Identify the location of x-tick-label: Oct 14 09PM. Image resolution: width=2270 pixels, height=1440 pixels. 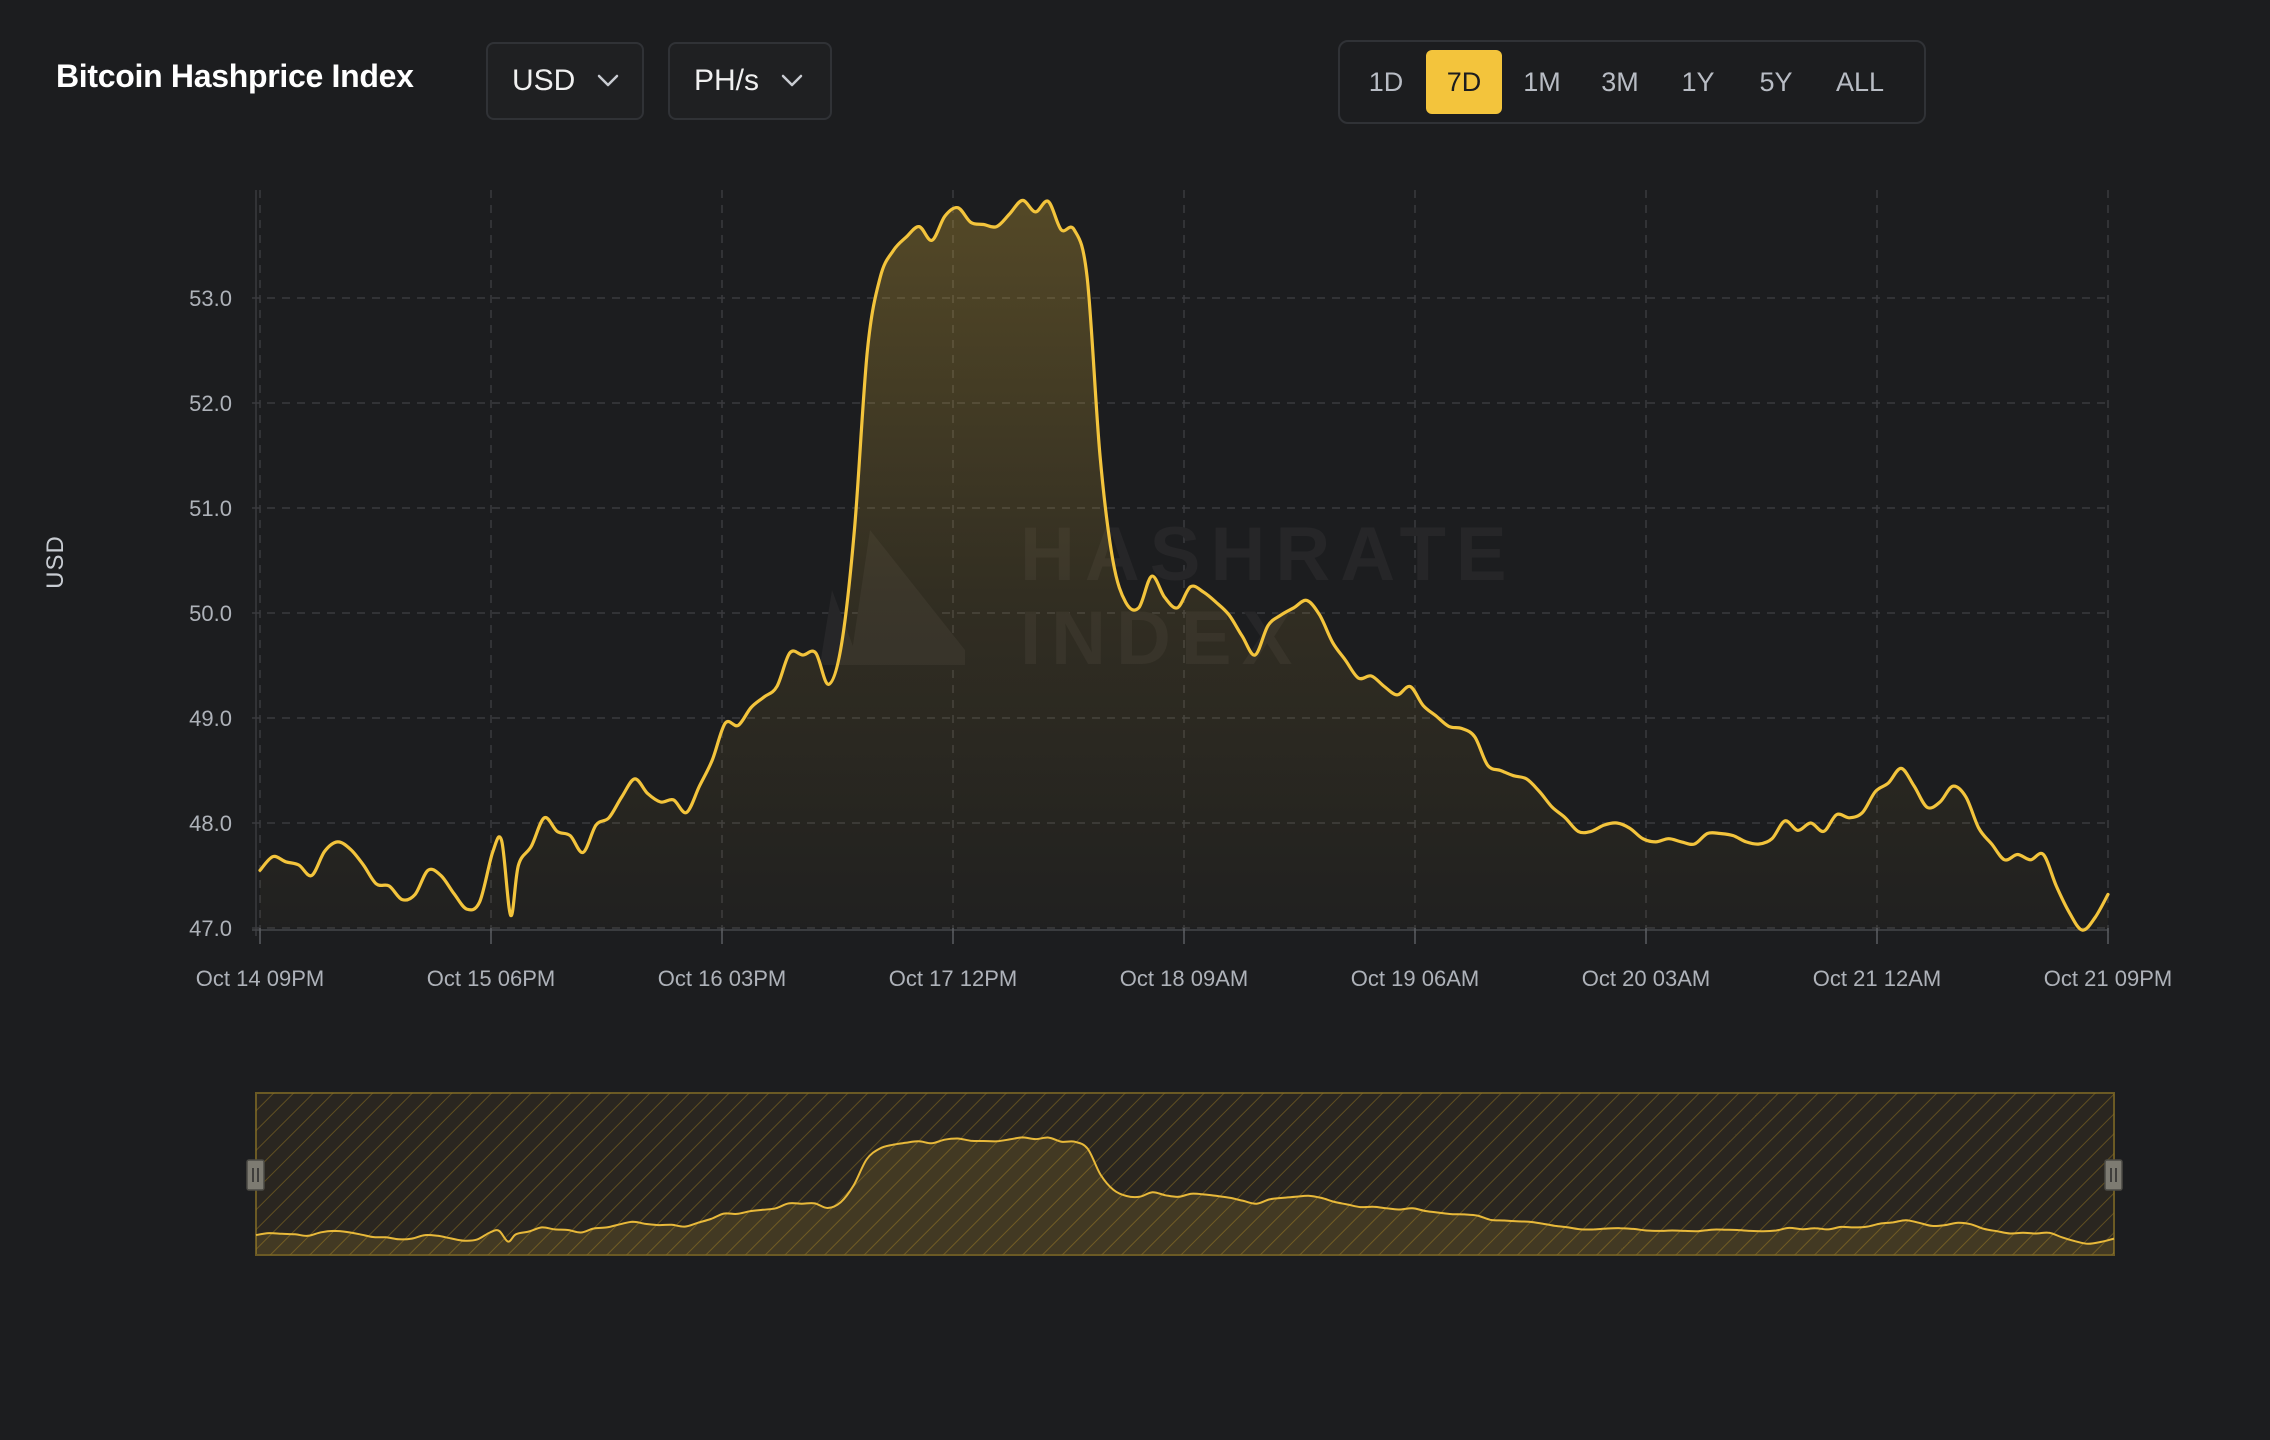
(260, 978).